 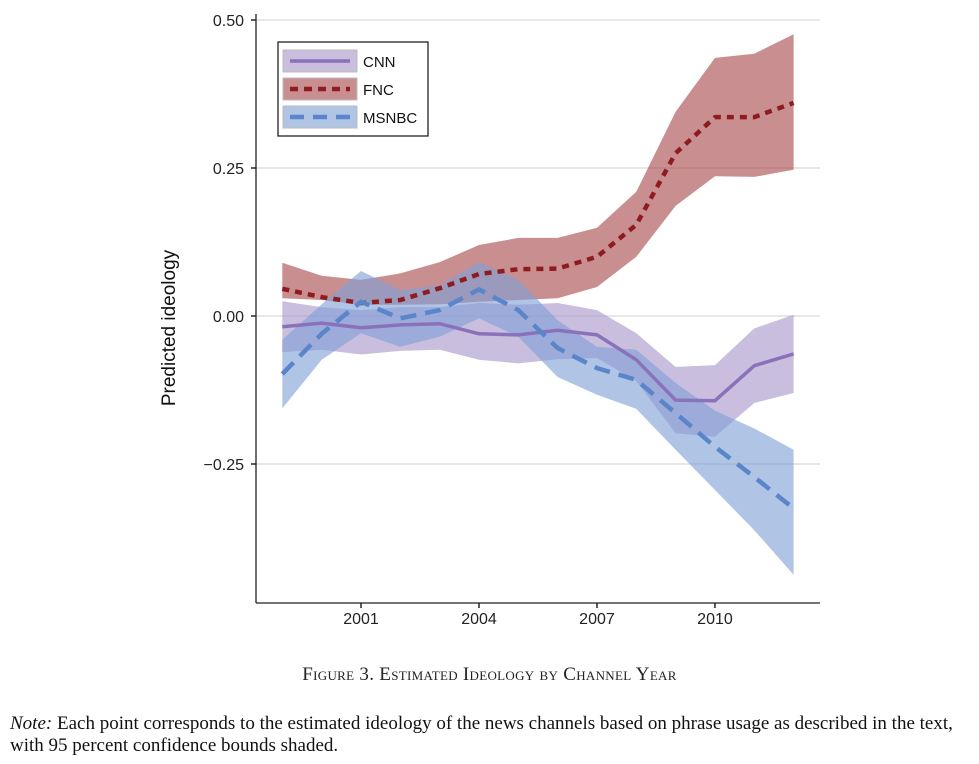 I want to click on legend-label-fnc: FNC, so click(x=378, y=90).